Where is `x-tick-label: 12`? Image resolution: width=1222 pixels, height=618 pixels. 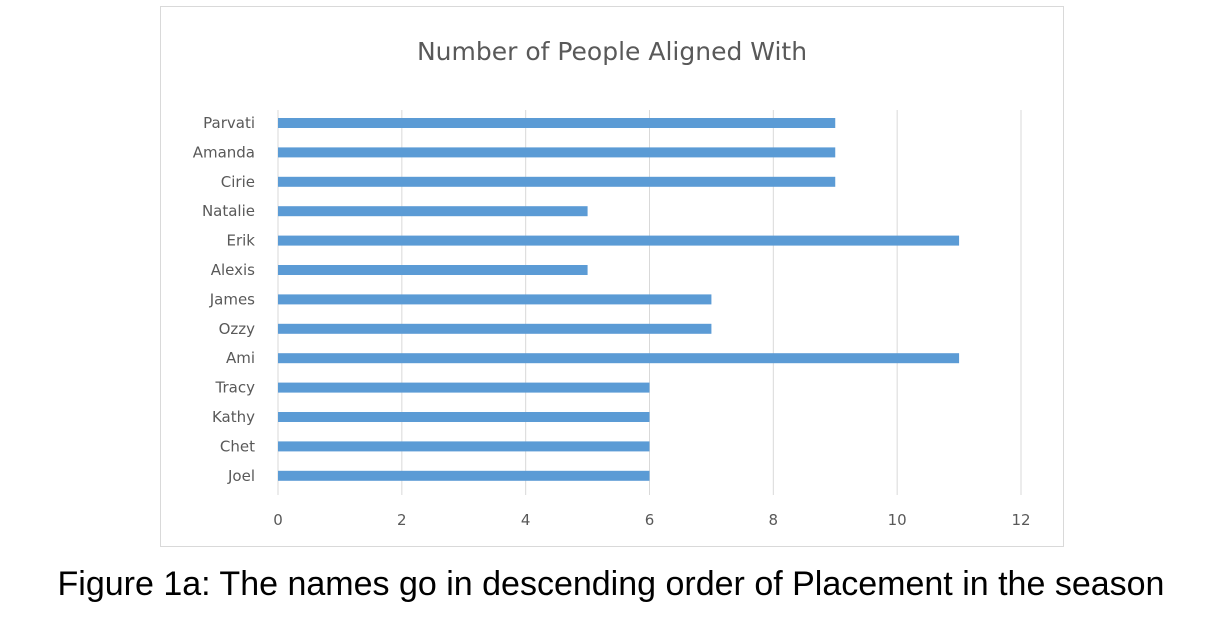 x-tick-label: 12 is located at coordinates (1020, 520).